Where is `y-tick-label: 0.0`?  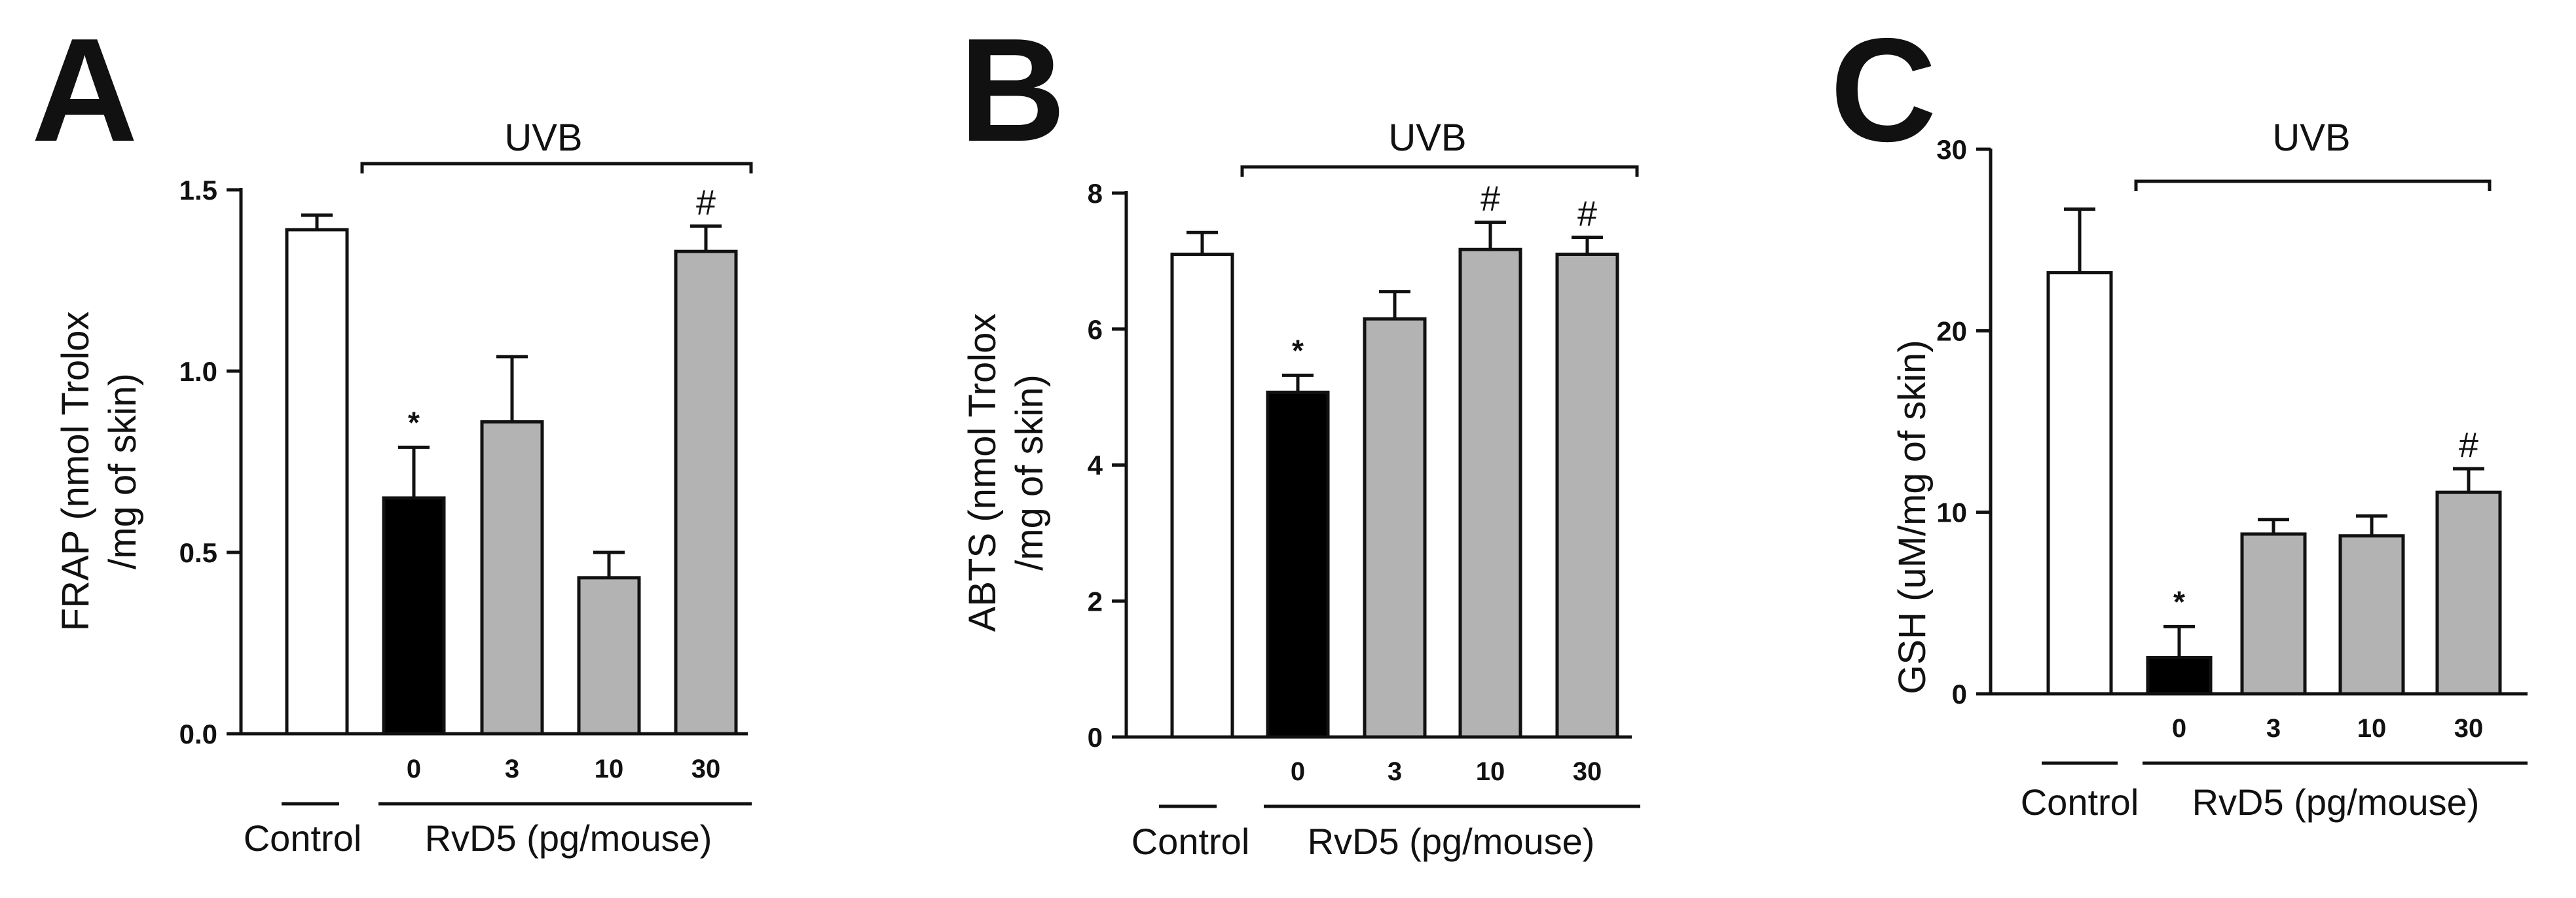
y-tick-label: 0.0 is located at coordinates (198, 734).